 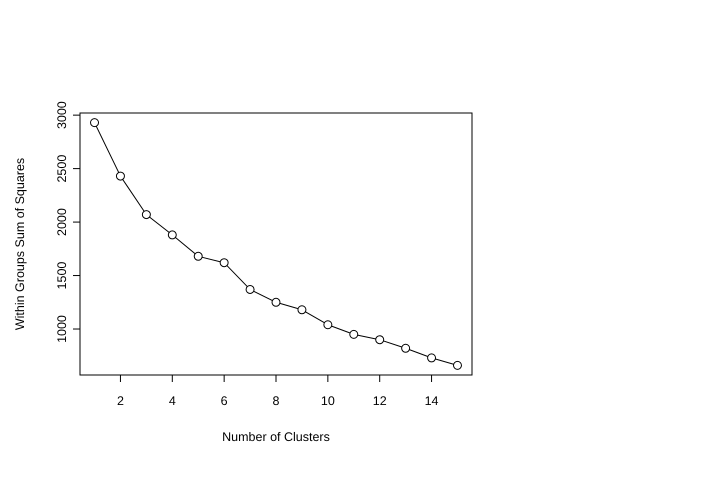 I want to click on y-tick-label: 2000, so click(x=62, y=222).